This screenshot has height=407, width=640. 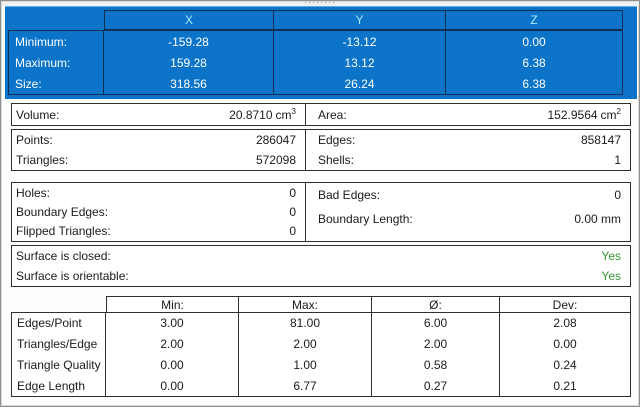 I want to click on edges-per-point-min: 3.00, so click(x=172, y=323).